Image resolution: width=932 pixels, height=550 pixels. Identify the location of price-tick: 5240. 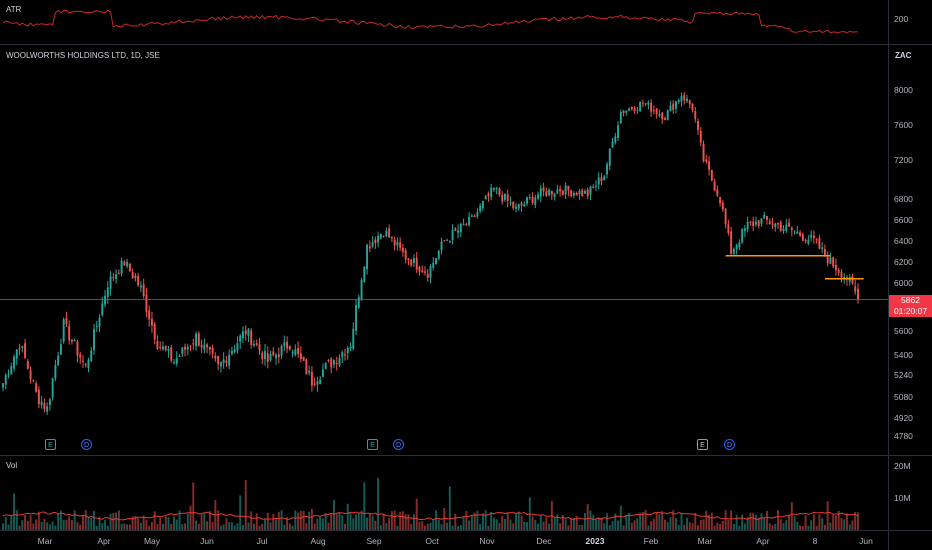
(903, 375).